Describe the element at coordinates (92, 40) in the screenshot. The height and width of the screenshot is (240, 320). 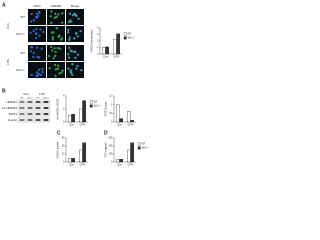
I see `y-axis-label: HMGB1 translocation` at that location.